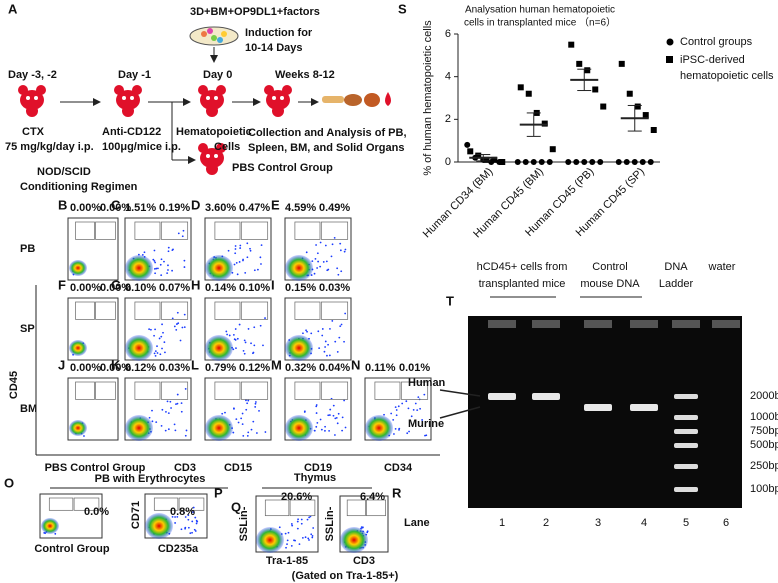 This screenshot has height=583, width=778. Describe the element at coordinates (522, 267) in the screenshot. I see `lane-group-label: hCD45+ cells from` at that location.